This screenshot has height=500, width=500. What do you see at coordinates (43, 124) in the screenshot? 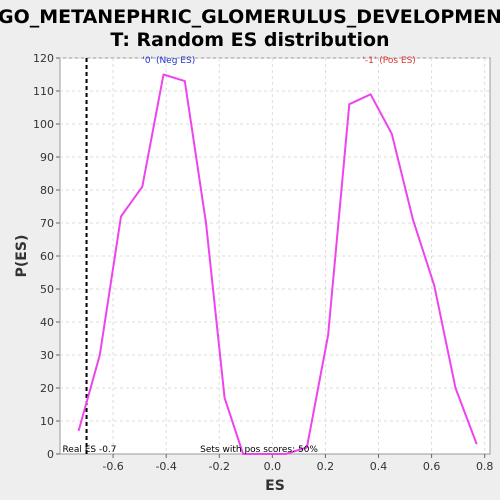
I see `y-tick-label: 100` at bounding box center [43, 124].